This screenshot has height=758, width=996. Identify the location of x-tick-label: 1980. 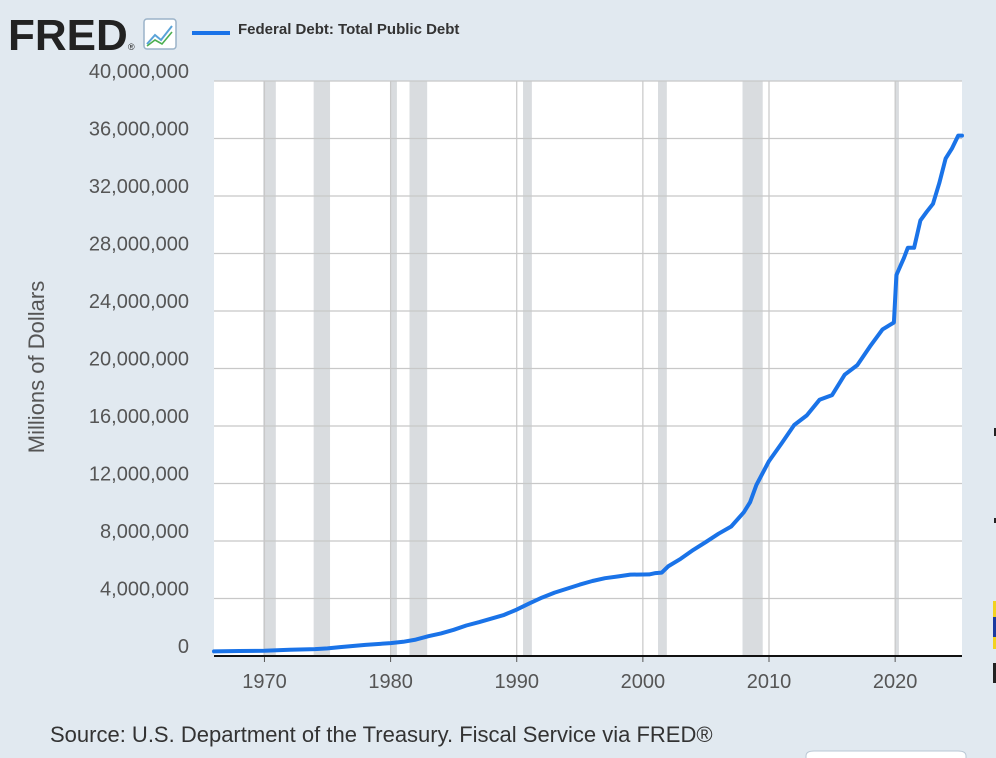
(390, 682).